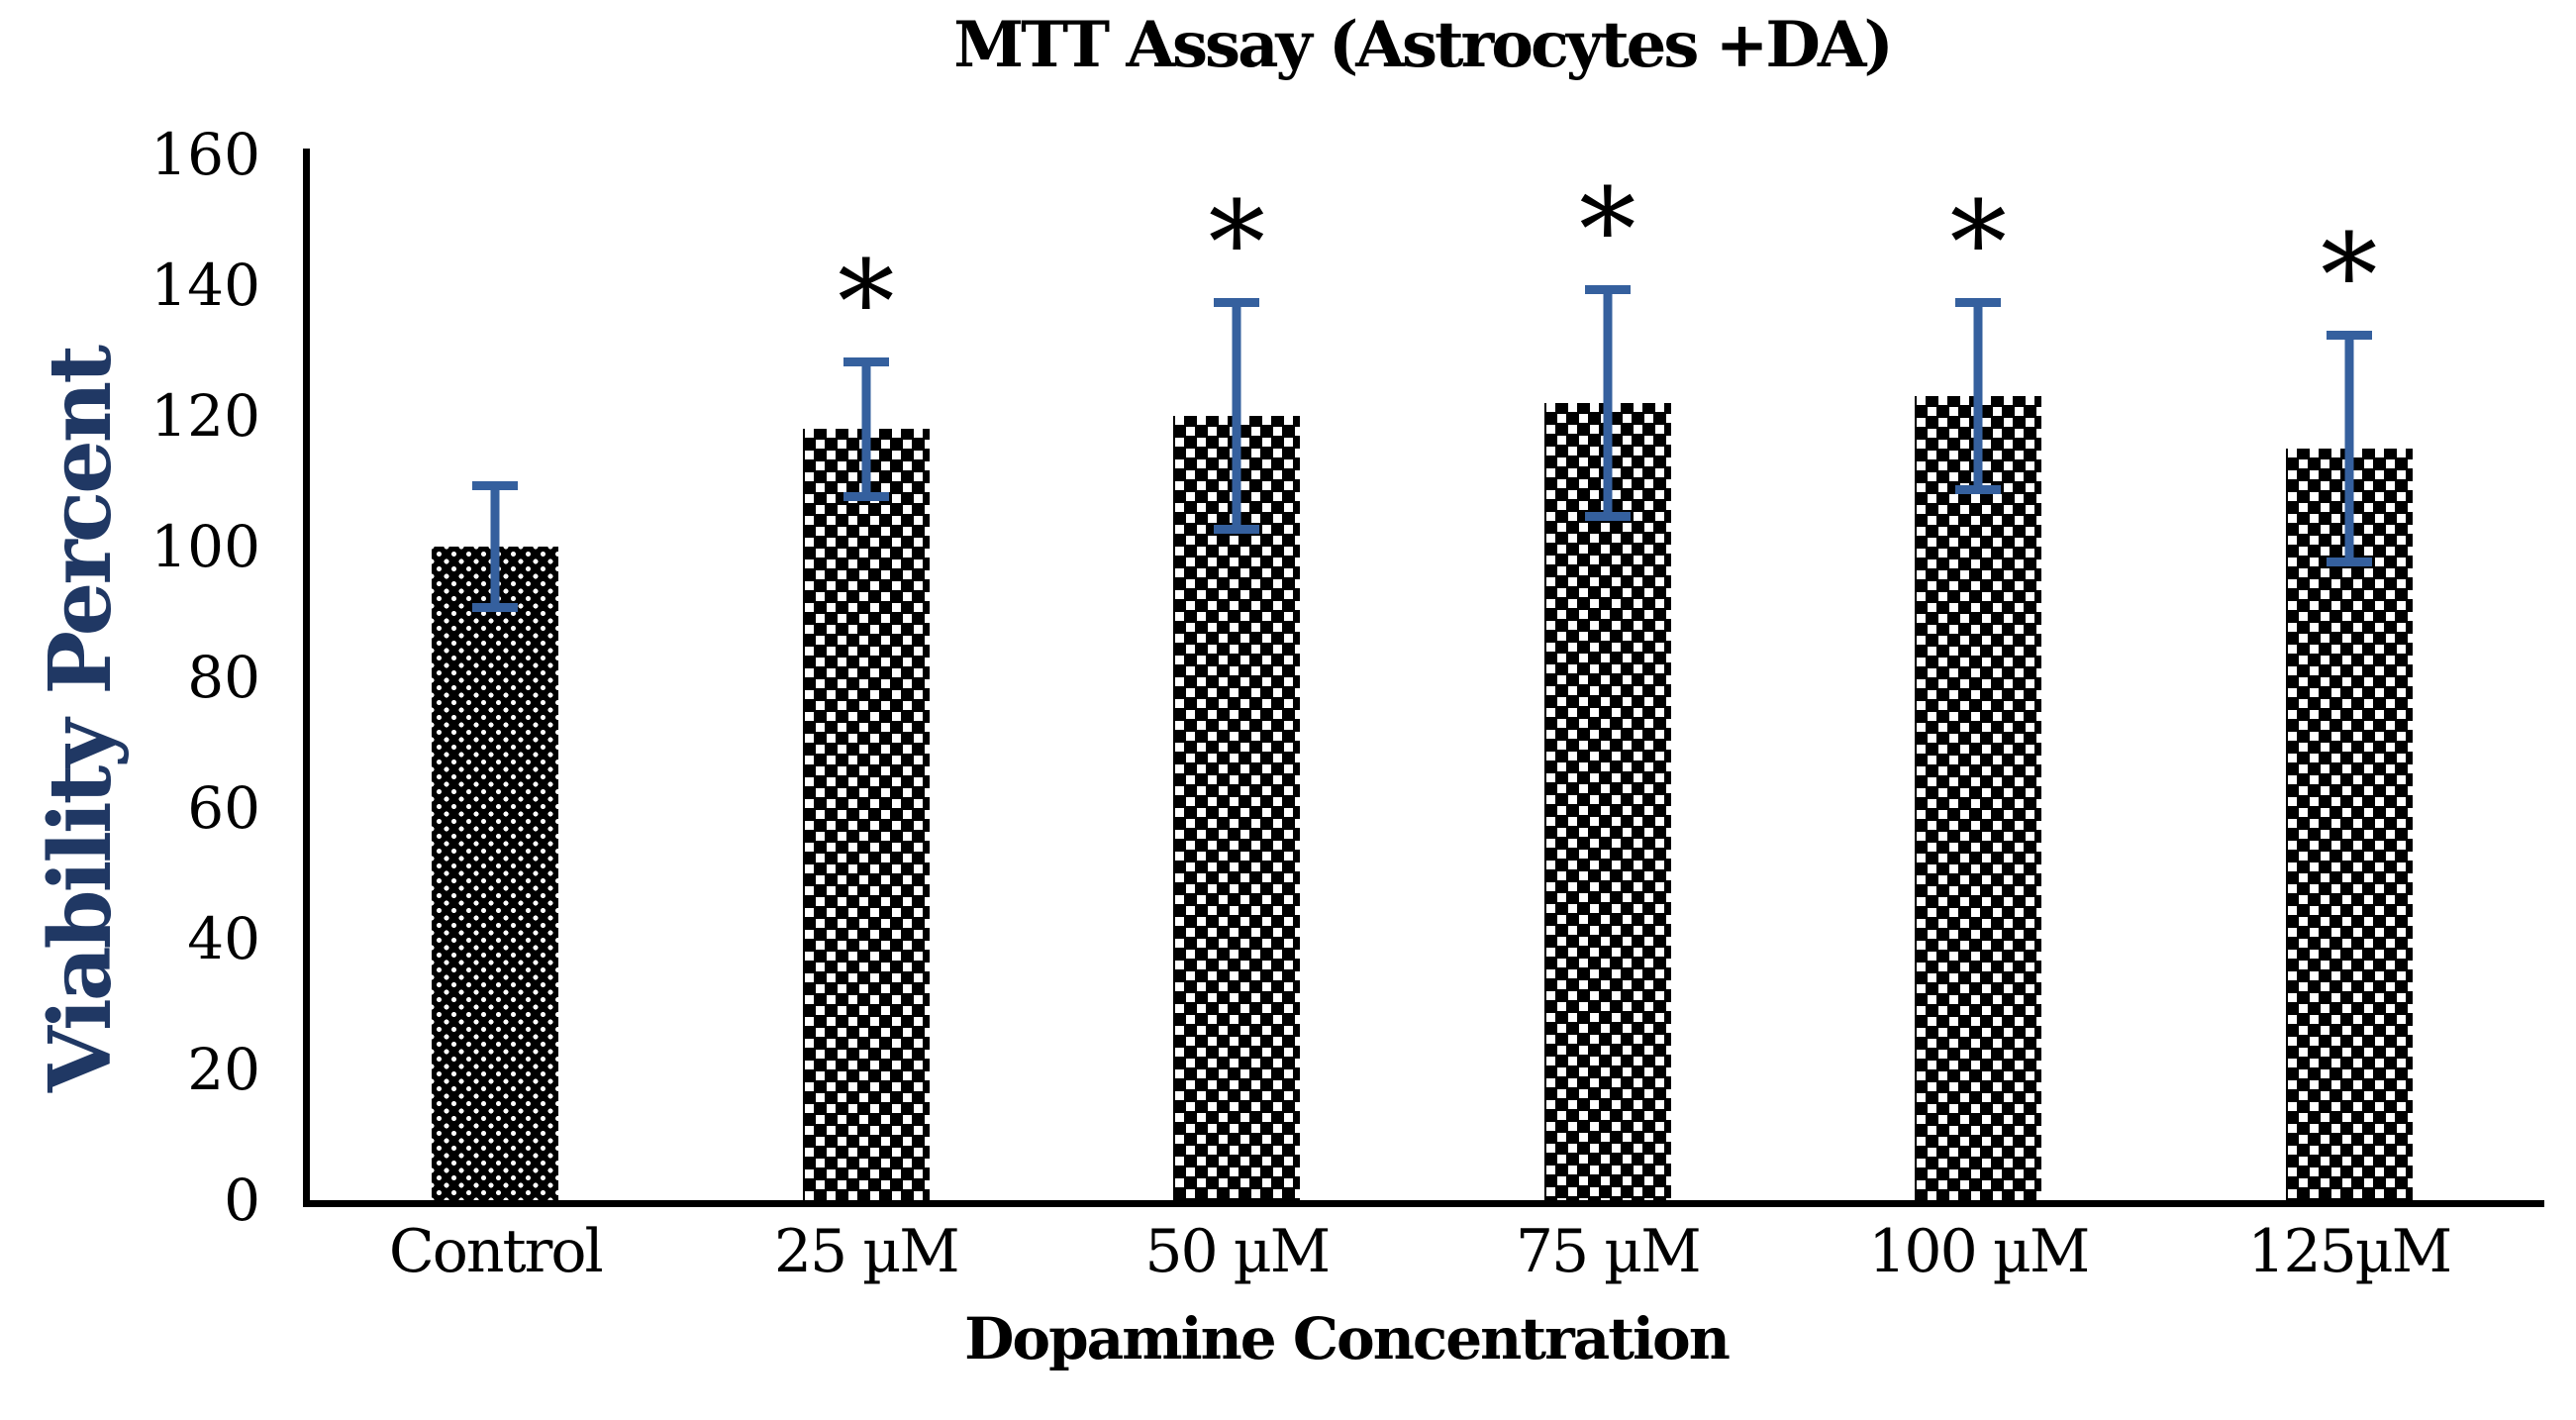  Describe the element at coordinates (307, 678) in the screenshot. I see `y-axis-line` at that location.